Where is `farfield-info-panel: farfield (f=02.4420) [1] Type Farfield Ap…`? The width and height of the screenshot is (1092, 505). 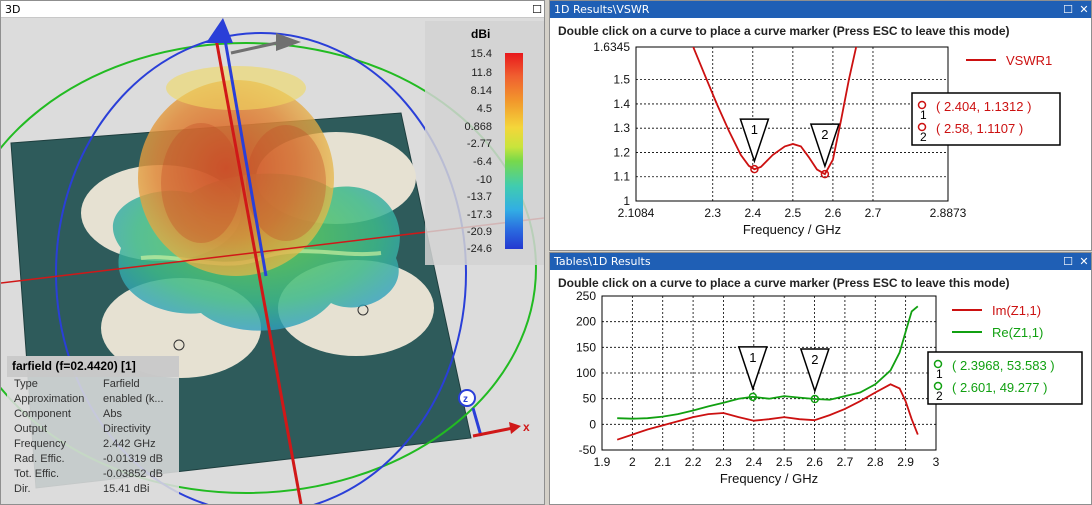 farfield-info-panel: farfield (f=02.4420) [1] Type Farfield Ap… is located at coordinates (93, 427).